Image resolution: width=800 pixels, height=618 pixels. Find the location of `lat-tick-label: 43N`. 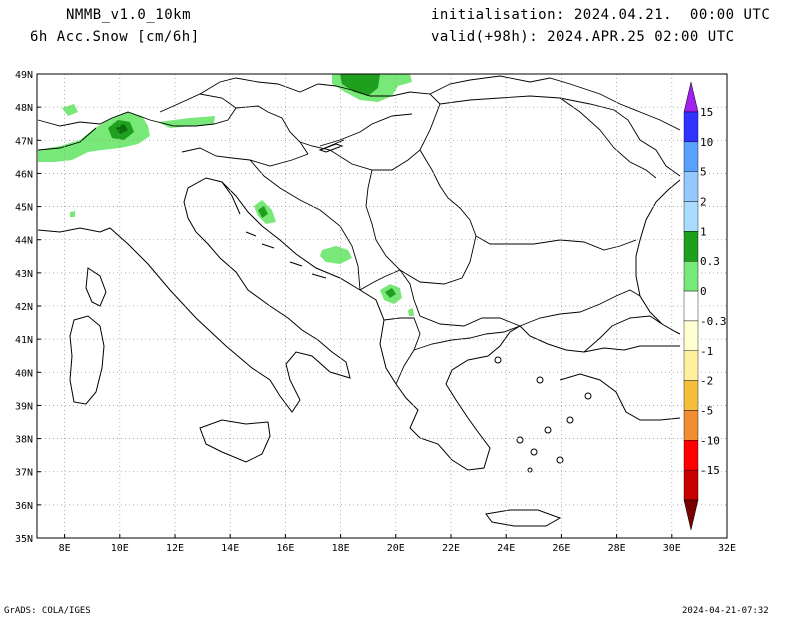

lat-tick-label: 43N is located at coordinates (24, 274).